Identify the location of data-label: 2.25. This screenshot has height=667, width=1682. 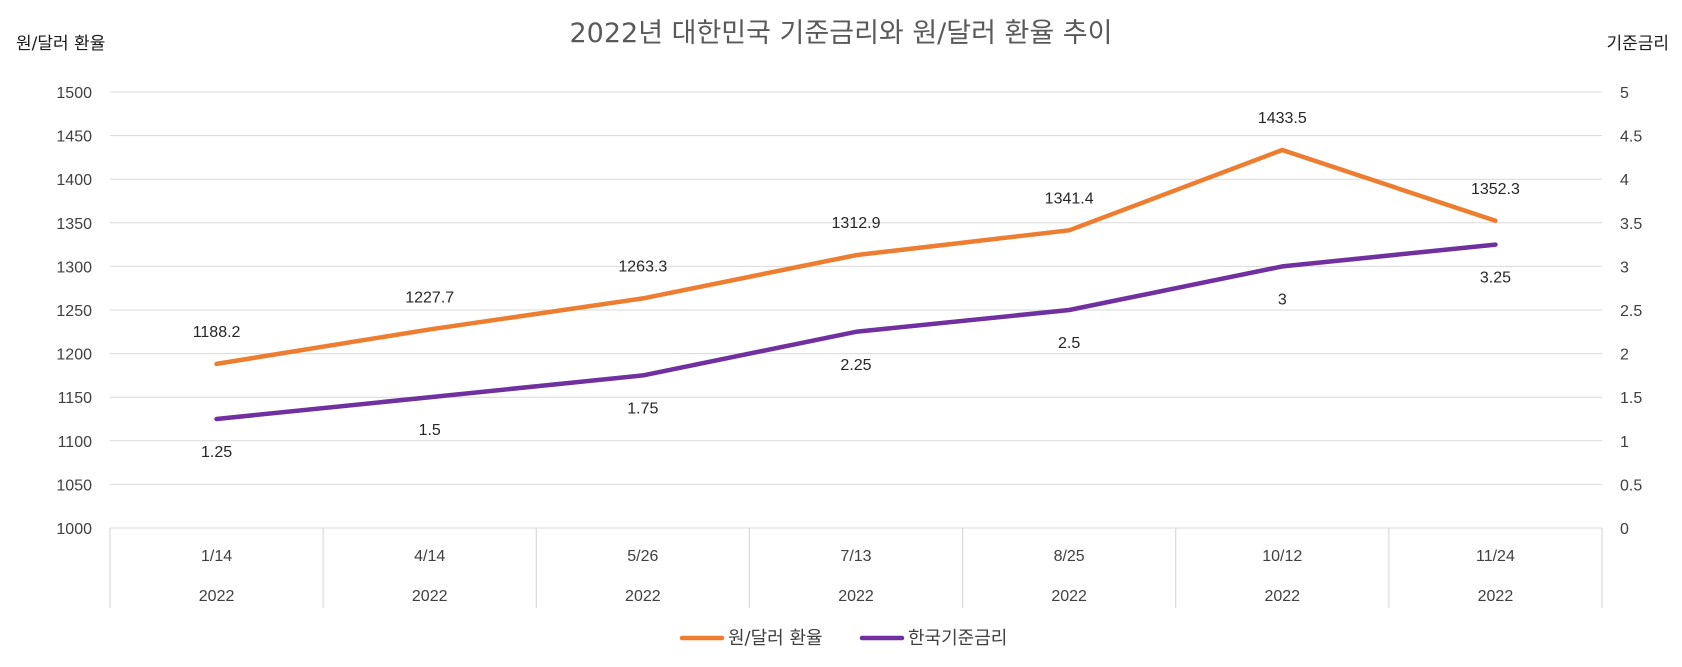
(855, 365).